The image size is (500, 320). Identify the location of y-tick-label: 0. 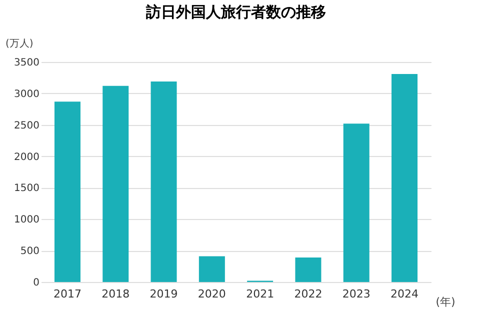
(36, 283).